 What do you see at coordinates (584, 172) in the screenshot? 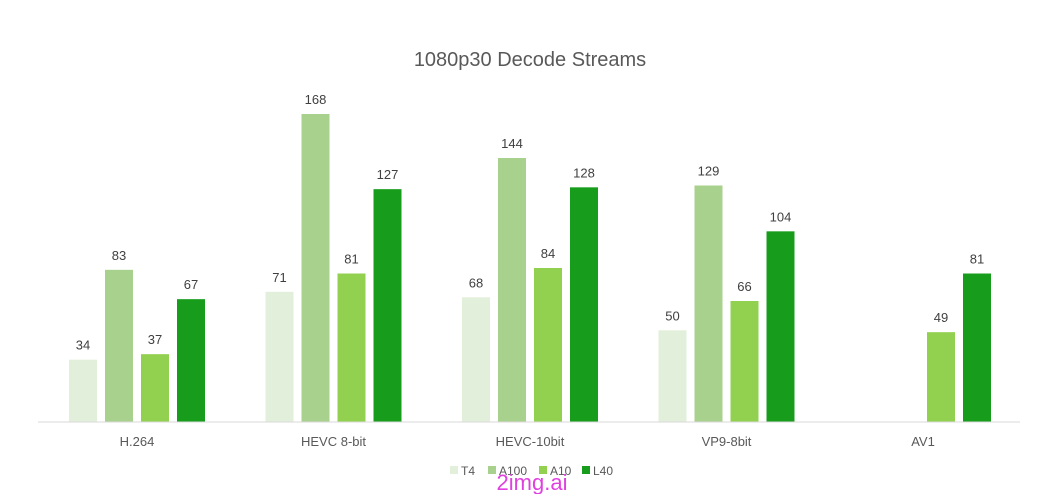
I see `data-label-hevc-10bit-l40: 128` at bounding box center [584, 172].